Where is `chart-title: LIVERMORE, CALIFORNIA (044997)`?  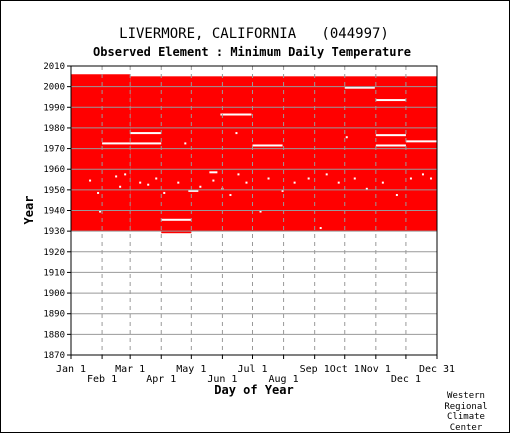
chart-title: LIVERMORE, CALIFORNIA (044997) is located at coordinates (254, 34).